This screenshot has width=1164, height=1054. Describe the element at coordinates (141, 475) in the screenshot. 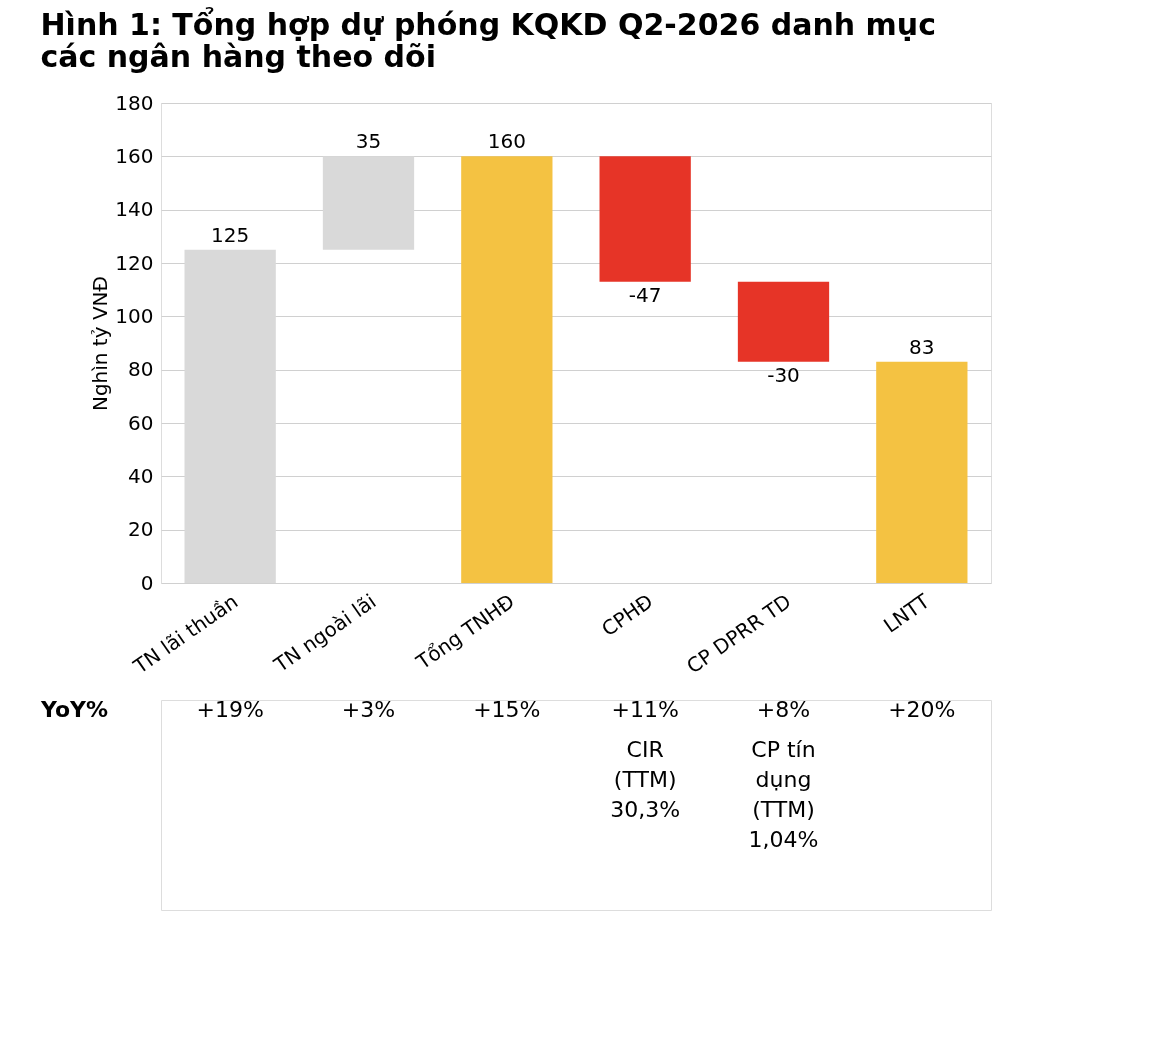

I see `y-tick-label: 40` at that location.